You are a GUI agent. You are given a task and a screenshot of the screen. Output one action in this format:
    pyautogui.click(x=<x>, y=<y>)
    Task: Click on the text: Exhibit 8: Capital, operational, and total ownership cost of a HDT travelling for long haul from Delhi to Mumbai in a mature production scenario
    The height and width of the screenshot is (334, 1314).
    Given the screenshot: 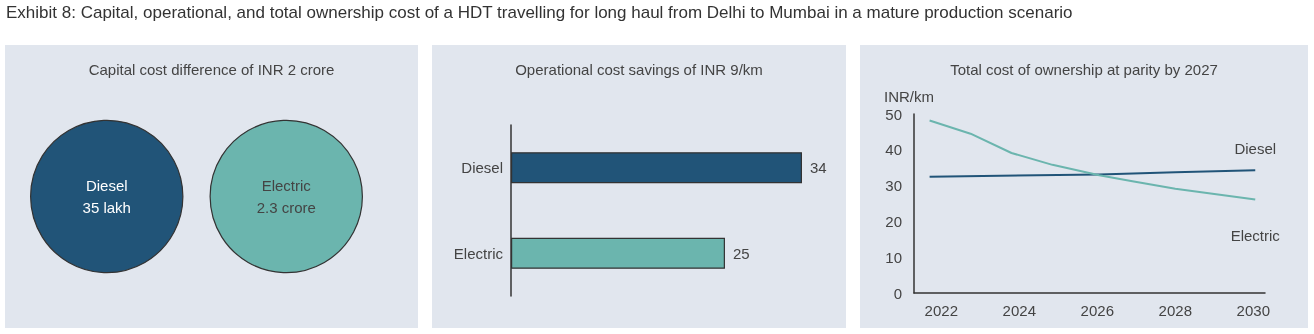 What is the action you would take?
    pyautogui.click(x=539, y=13)
    